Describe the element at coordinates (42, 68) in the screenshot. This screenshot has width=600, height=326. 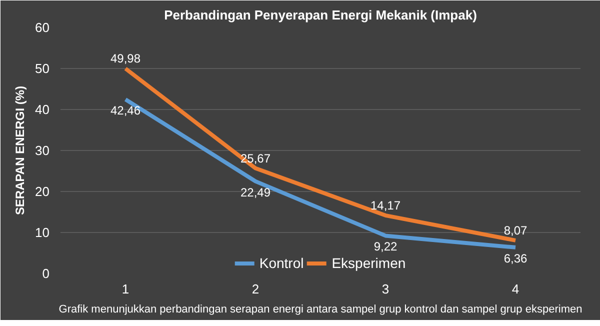
I see `y-tick-label: 50` at that location.